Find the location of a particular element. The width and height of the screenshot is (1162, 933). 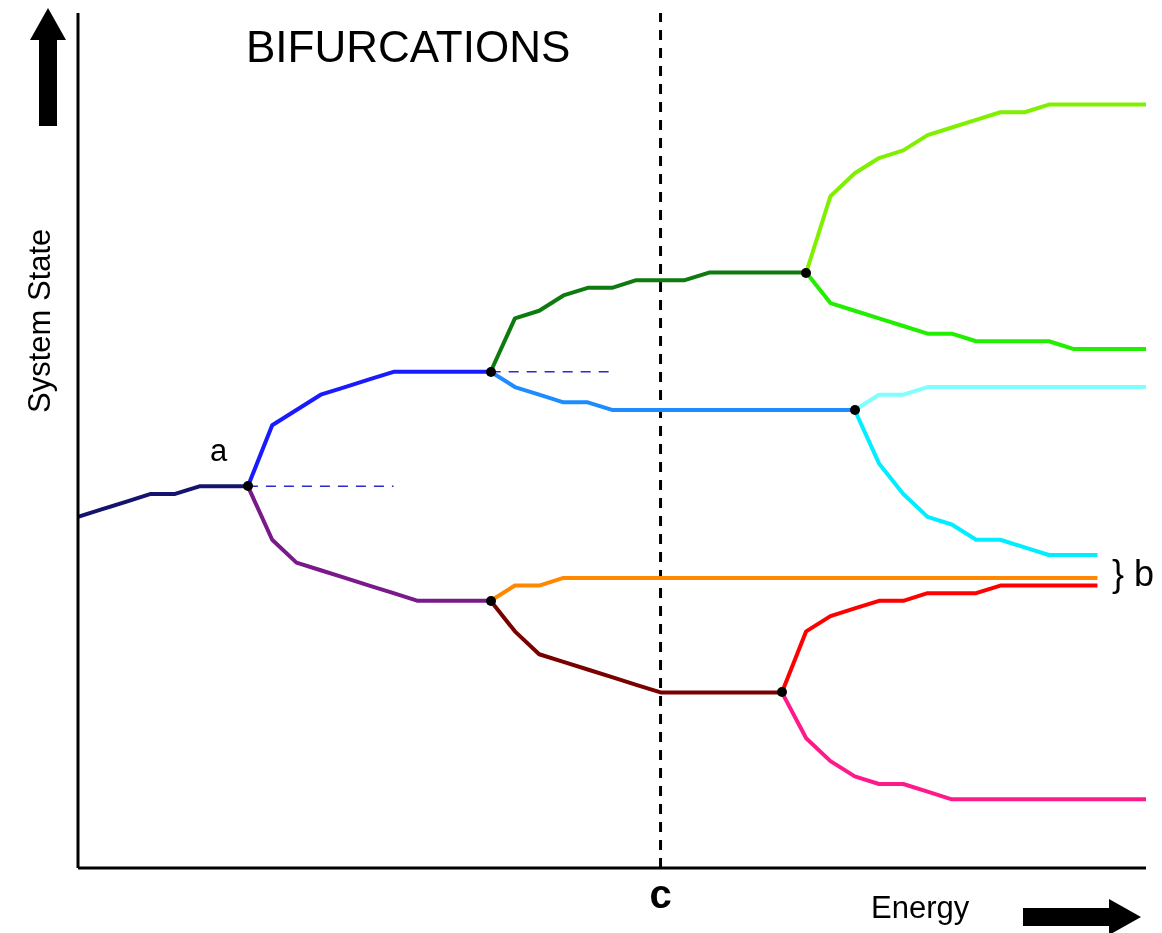

annotation: } b is located at coordinates (1133, 574).